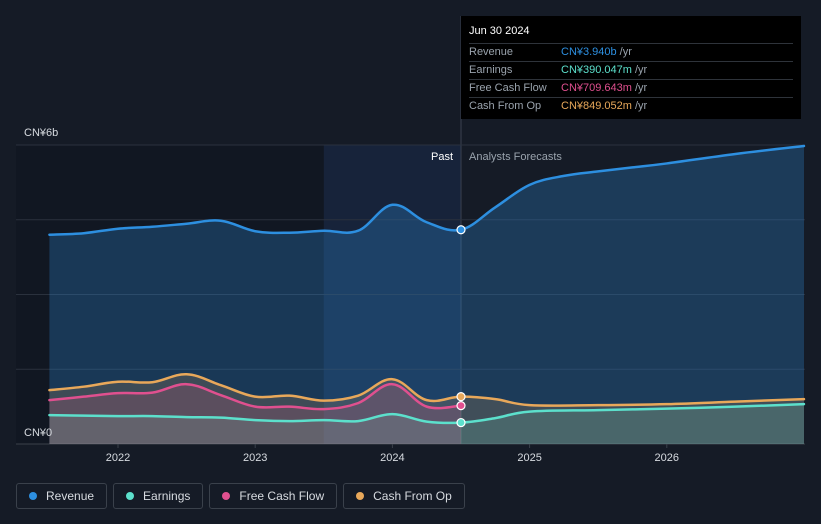 The width and height of the screenshot is (821, 524). Describe the element at coordinates (461, 326) in the screenshot. I see `series-markers` at that location.